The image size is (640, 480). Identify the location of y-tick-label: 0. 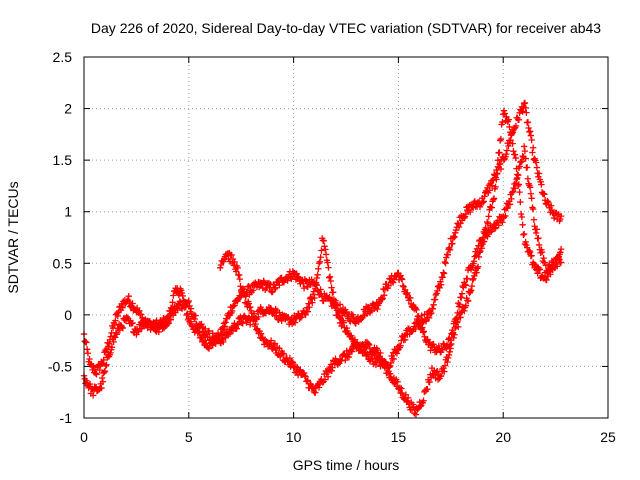
(68, 315).